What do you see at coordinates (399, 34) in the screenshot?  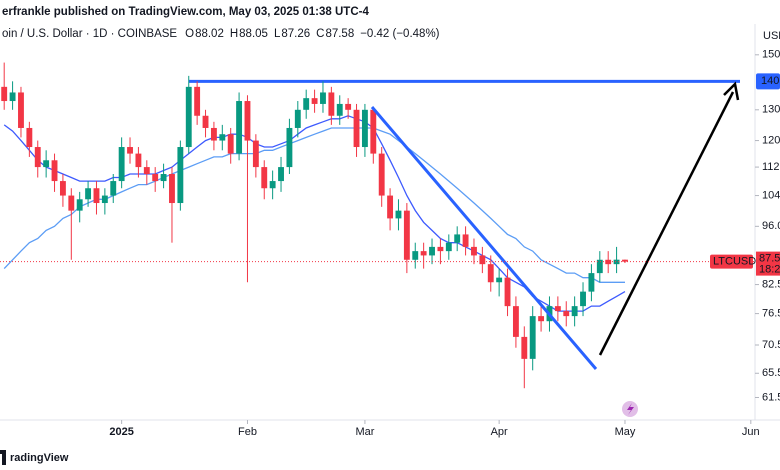 I see `change: −0.42 (−0.48%)` at bounding box center [399, 34].